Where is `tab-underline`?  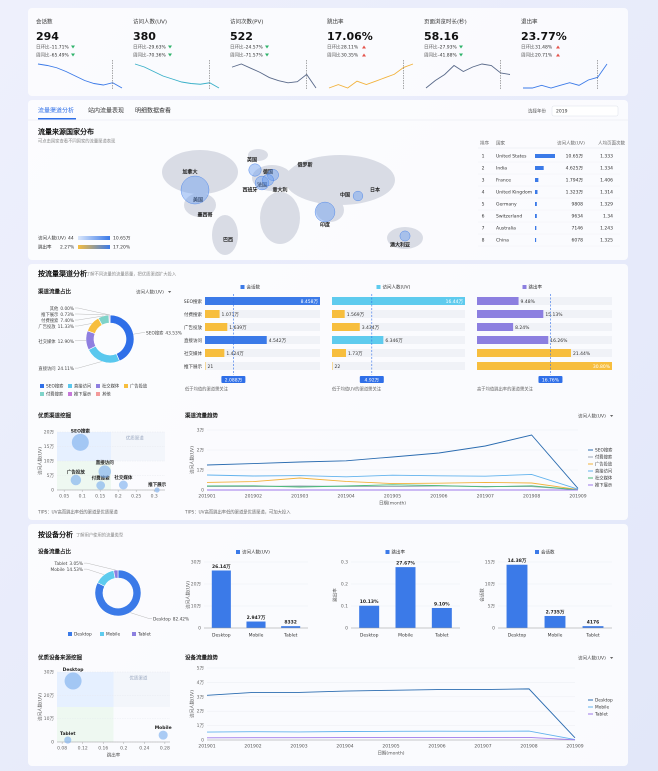 tab-underline is located at coordinates (57, 119).